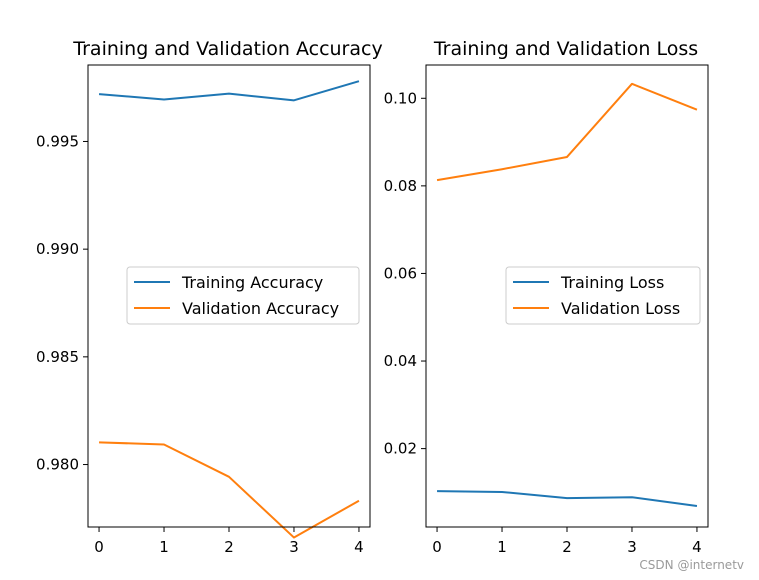 Image resolution: width=759 pixels, height=580 pixels. Describe the element at coordinates (400, 273) in the screenshot. I see `y-tick-label: 0.06` at that location.